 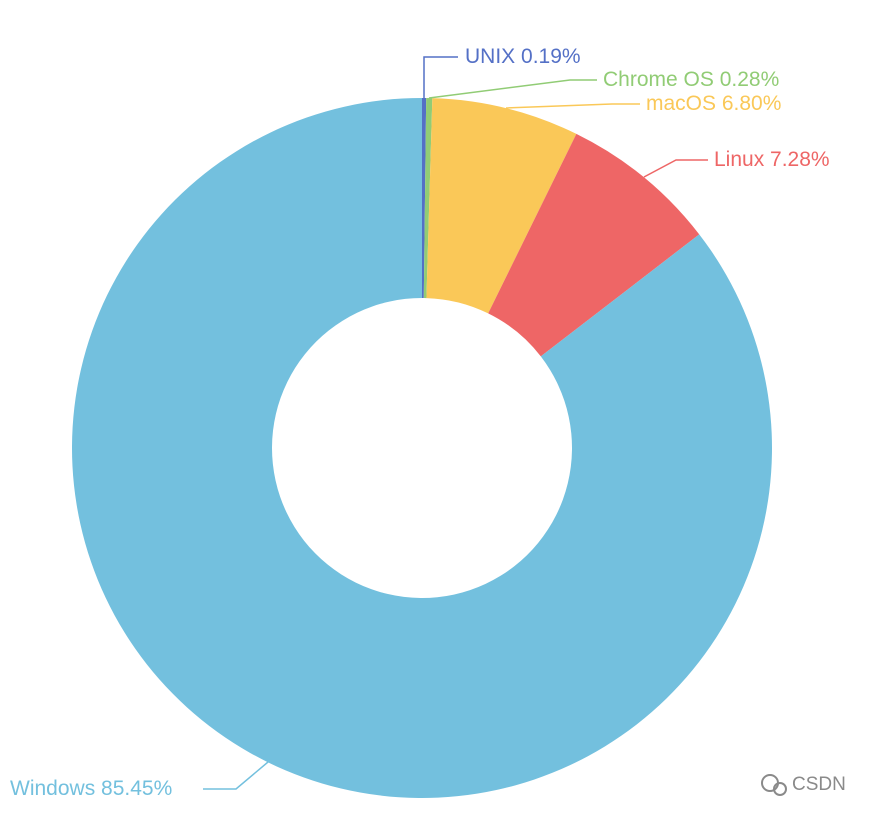 I want to click on slice-label: macOS 6.80%, so click(x=713, y=103).